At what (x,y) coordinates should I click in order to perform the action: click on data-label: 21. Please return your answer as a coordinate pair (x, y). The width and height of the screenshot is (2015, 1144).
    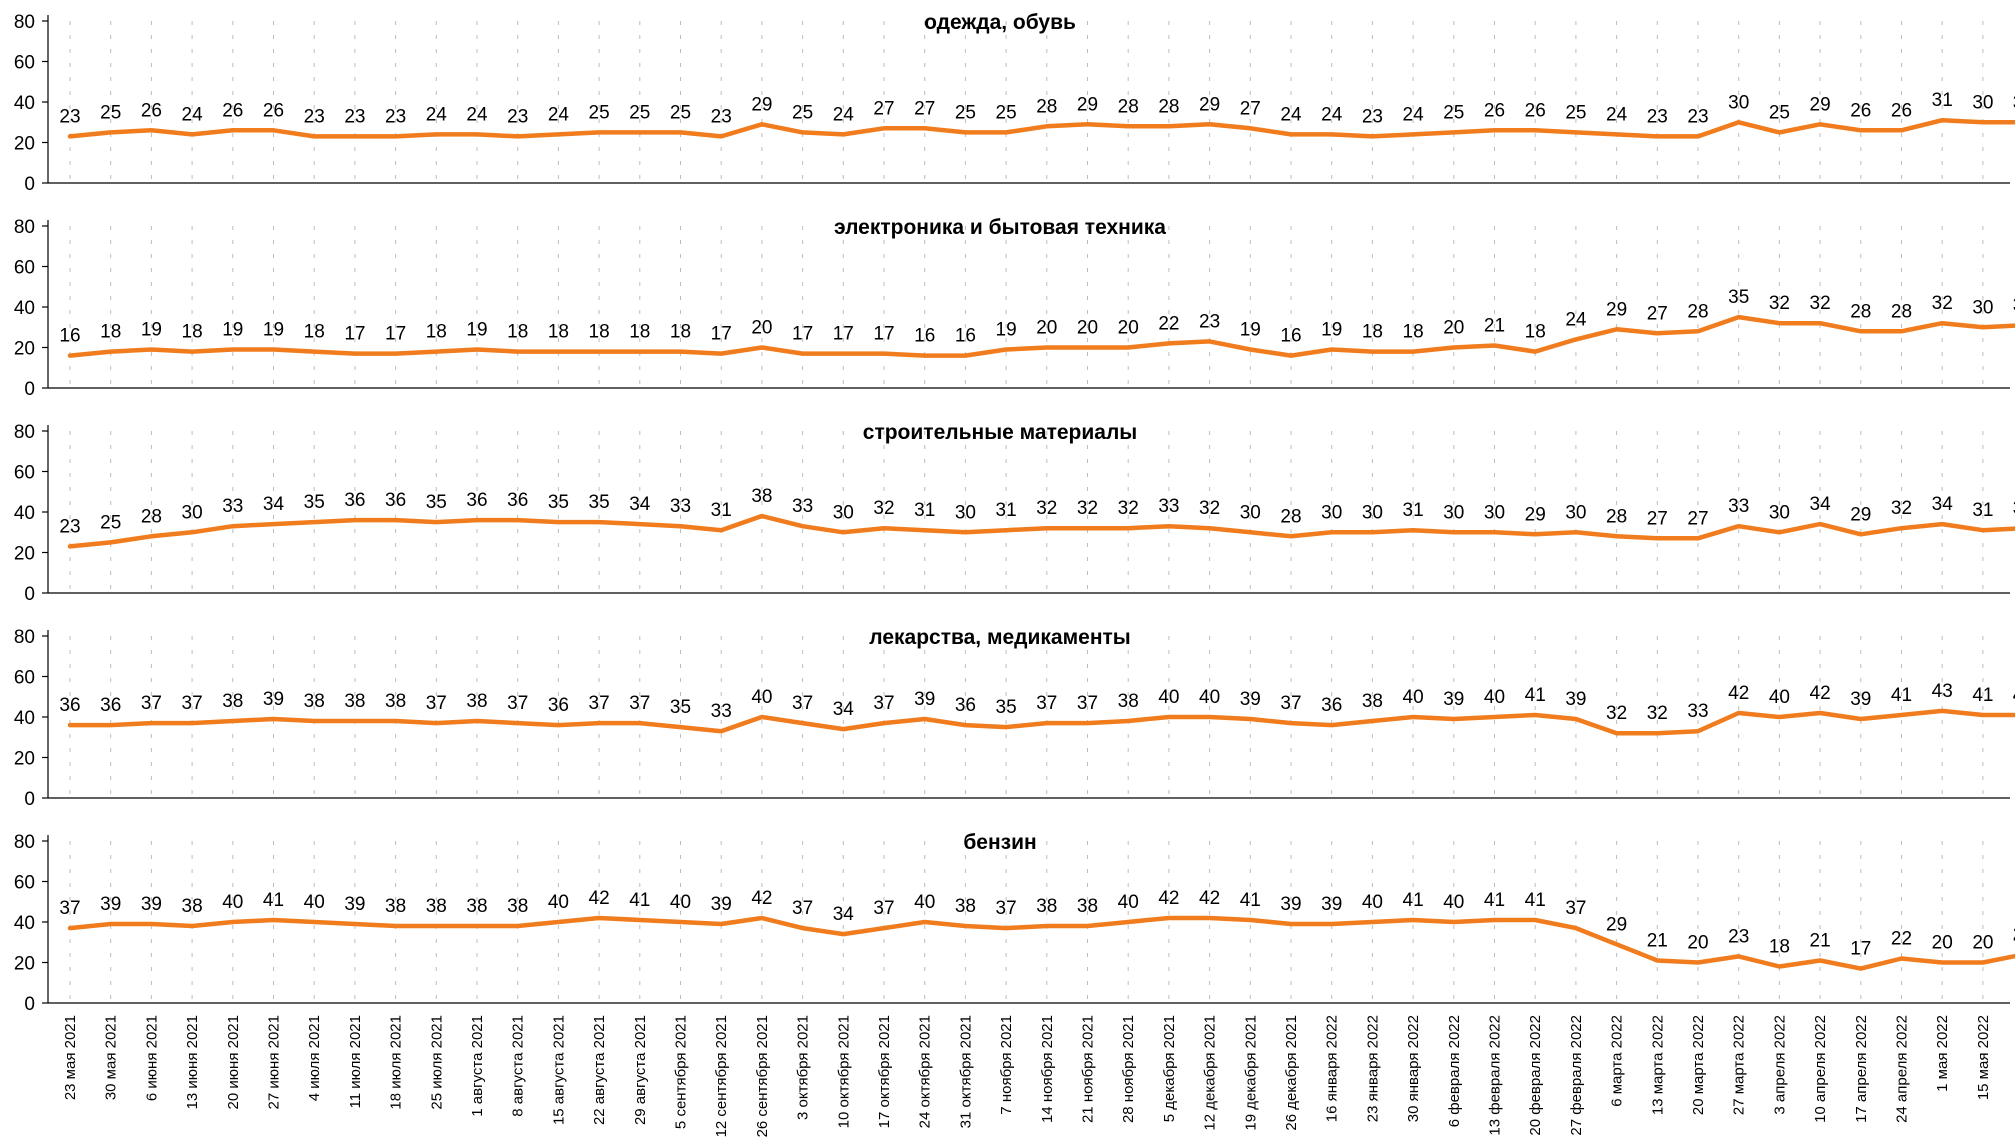
    Looking at the image, I should click on (1657, 940).